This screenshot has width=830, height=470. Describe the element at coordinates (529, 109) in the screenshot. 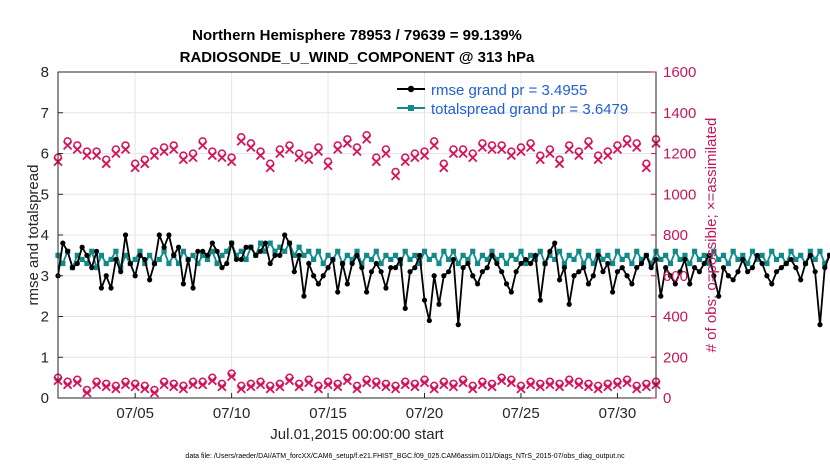

I see `legend-label-totalspread: totalspread grand pr = 3.6479` at that location.